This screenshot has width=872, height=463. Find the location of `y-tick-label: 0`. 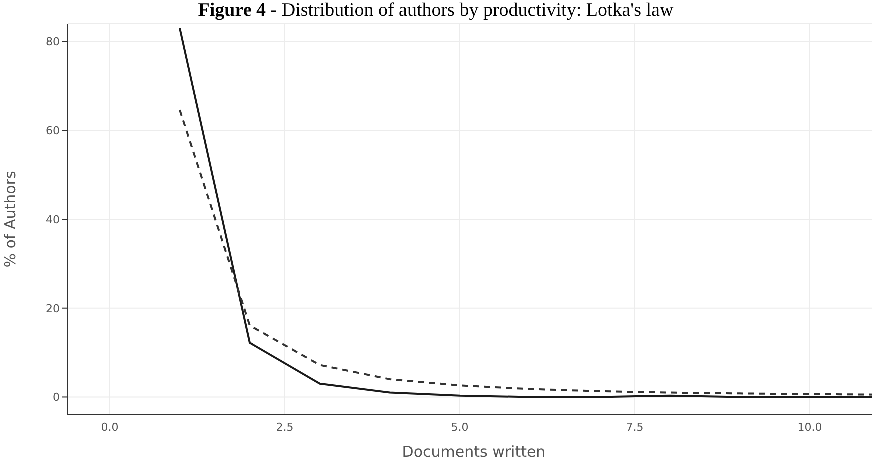

y-tick-label: 0 is located at coordinates (56, 397).